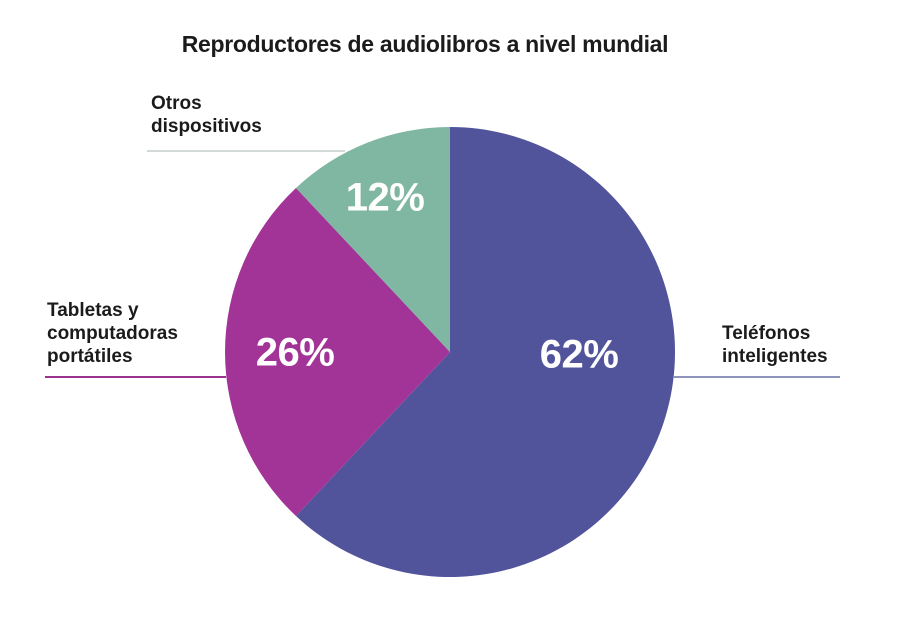 Image resolution: width=907 pixels, height=629 pixels. What do you see at coordinates (176, 103) in the screenshot?
I see `callout-label-line: Otros` at bounding box center [176, 103].